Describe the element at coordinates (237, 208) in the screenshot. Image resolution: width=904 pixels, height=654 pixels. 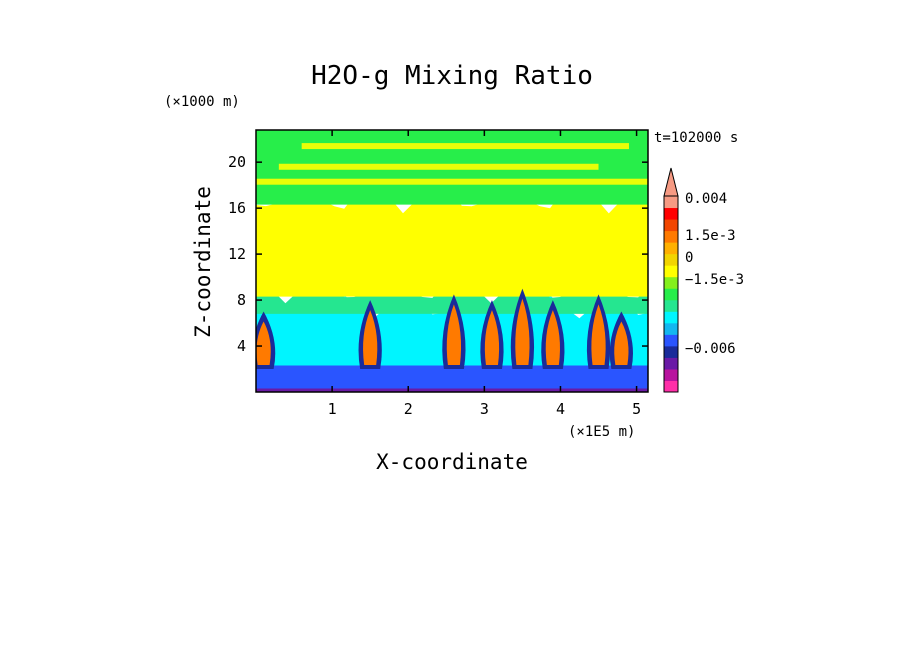
I see `y-tick-label: 16` at that location.